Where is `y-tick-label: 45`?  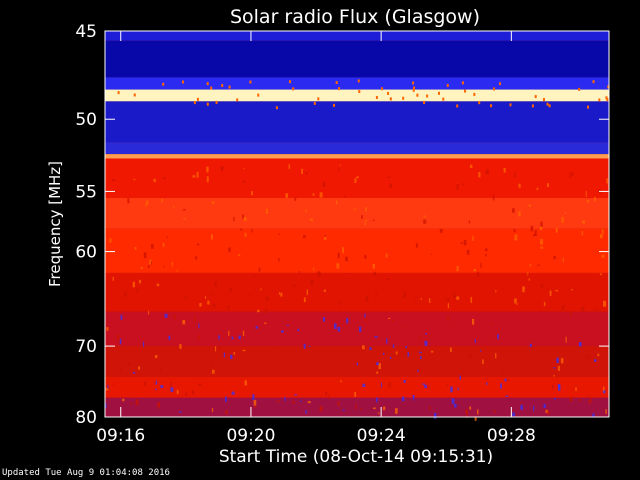
y-tick-label: 45 is located at coordinates (86, 32).